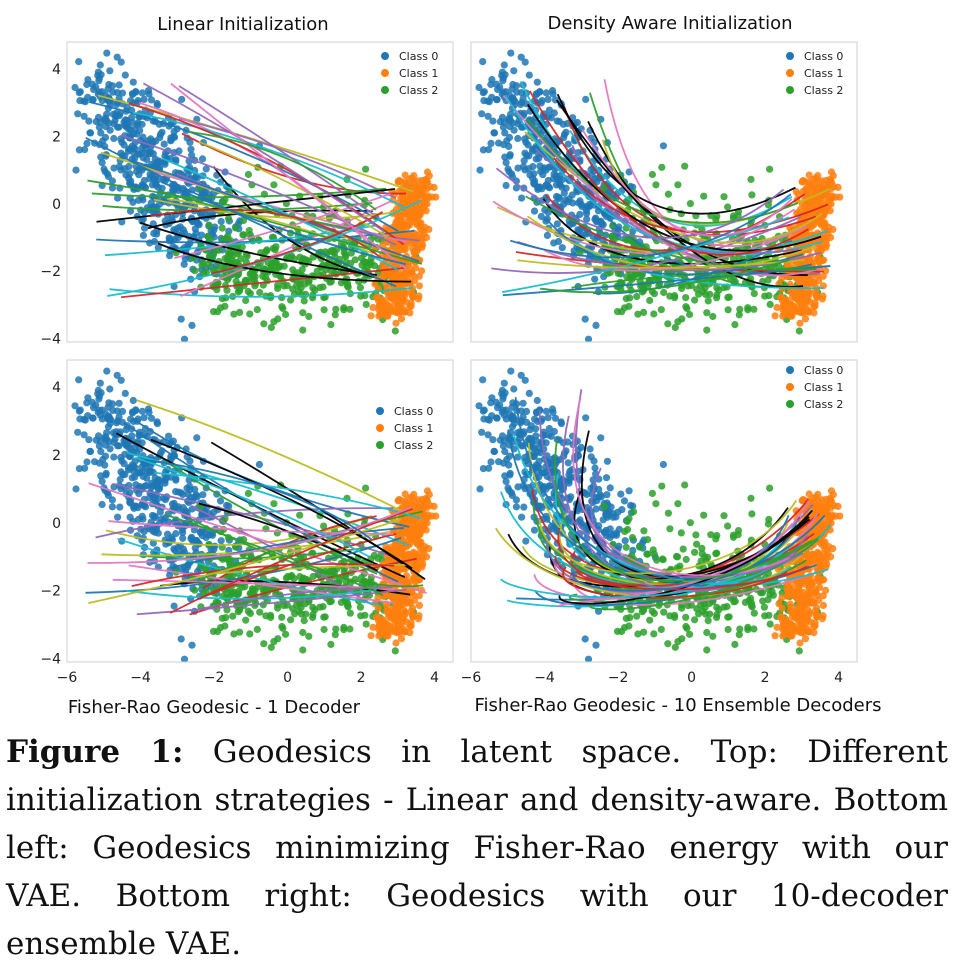  I want to click on panel-title-density: Density Aware Initialization, so click(669, 23).